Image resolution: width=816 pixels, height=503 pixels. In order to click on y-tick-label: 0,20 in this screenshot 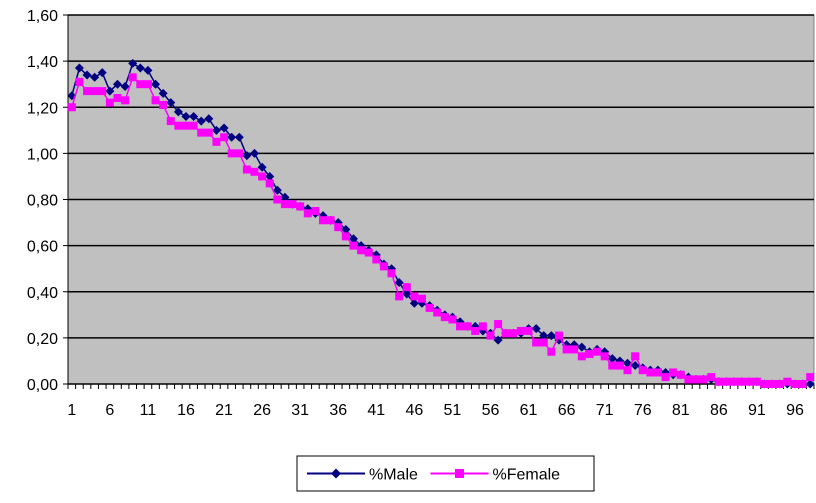, I will do `click(42, 339)`.